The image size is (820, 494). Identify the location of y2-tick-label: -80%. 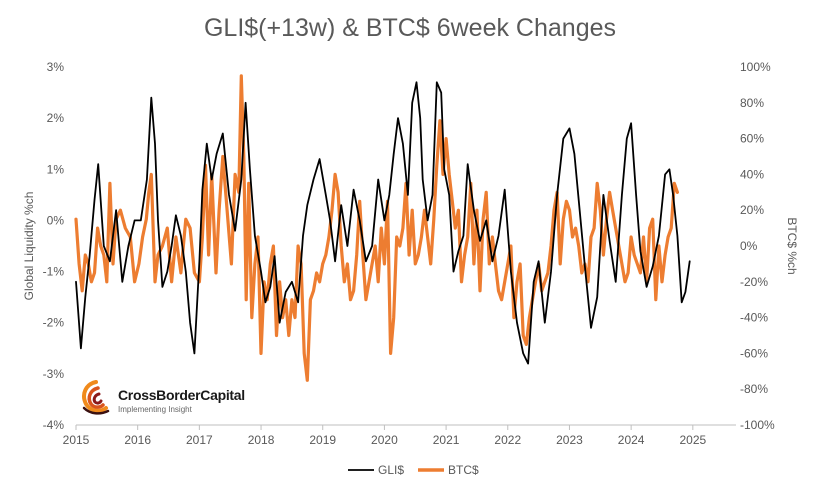
(754, 389).